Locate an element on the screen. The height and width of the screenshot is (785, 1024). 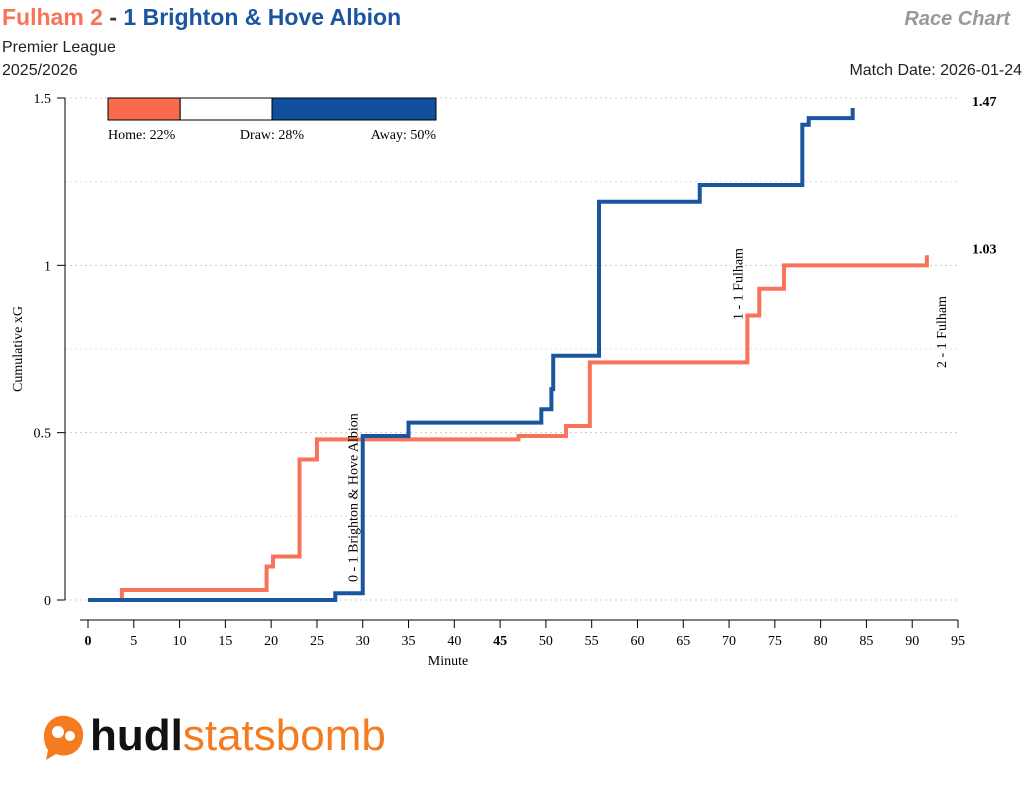
x-tick-label: 25 is located at coordinates (317, 641).